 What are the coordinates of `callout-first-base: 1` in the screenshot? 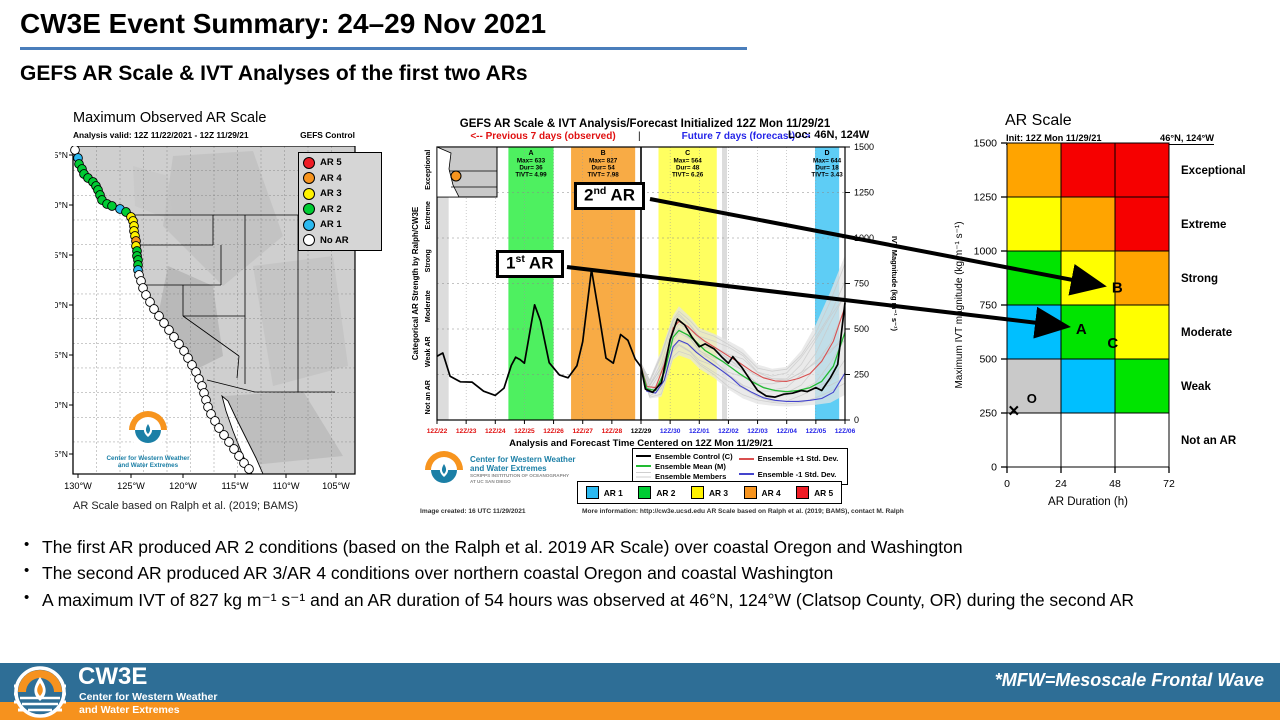 It's located at (511, 263).